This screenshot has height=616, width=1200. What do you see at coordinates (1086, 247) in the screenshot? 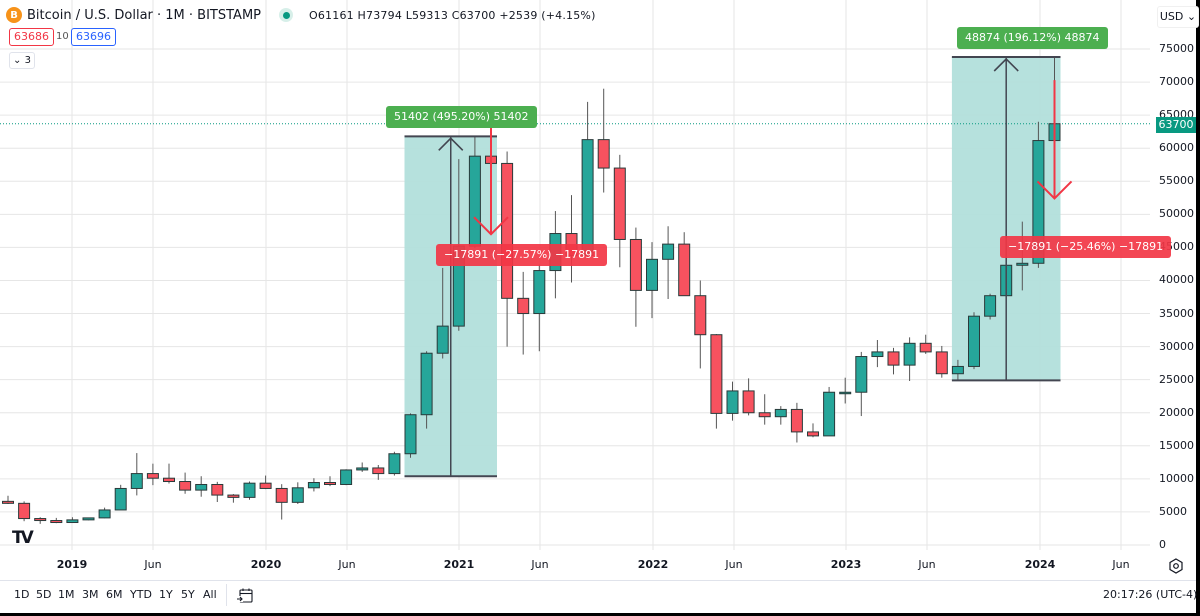
I see `measure-label-down: −17891 (−25.46%) −17891` at bounding box center [1086, 247].